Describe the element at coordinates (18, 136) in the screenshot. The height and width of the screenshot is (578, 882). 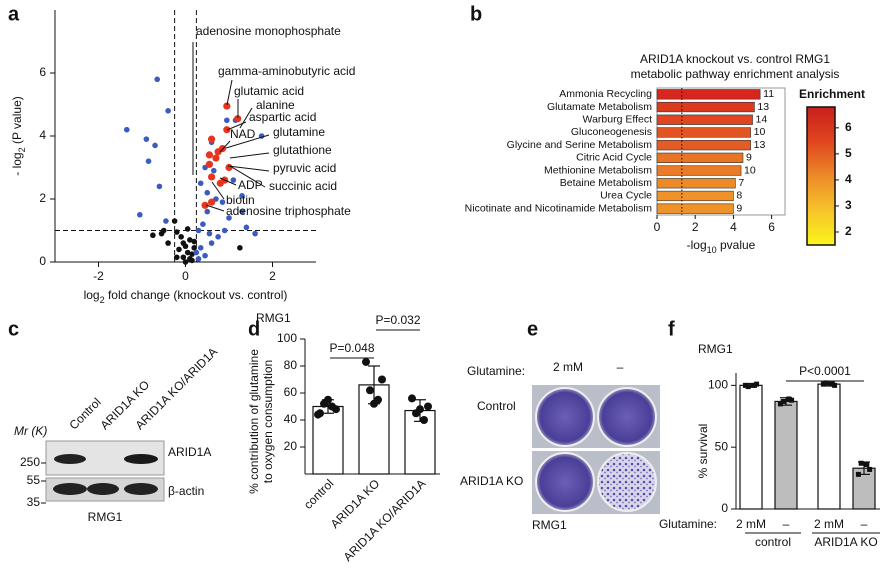
I see `y-axis-label: - log2 (P value)` at that location.